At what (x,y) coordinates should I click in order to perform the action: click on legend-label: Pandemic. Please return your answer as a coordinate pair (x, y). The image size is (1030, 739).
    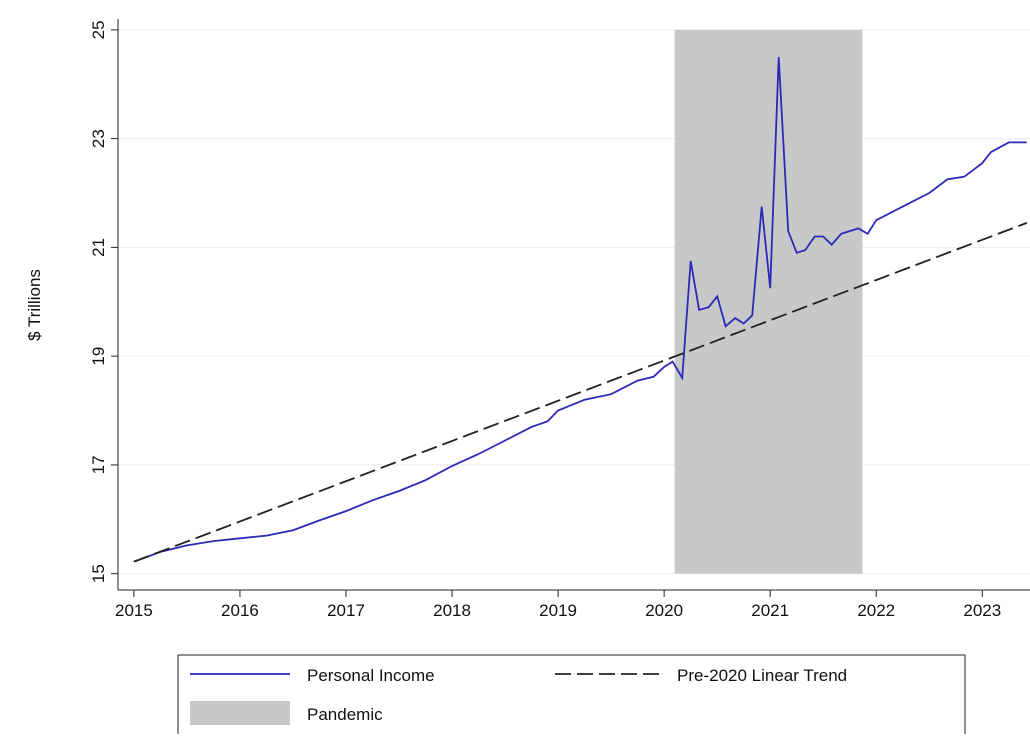
    Looking at the image, I should click on (345, 714).